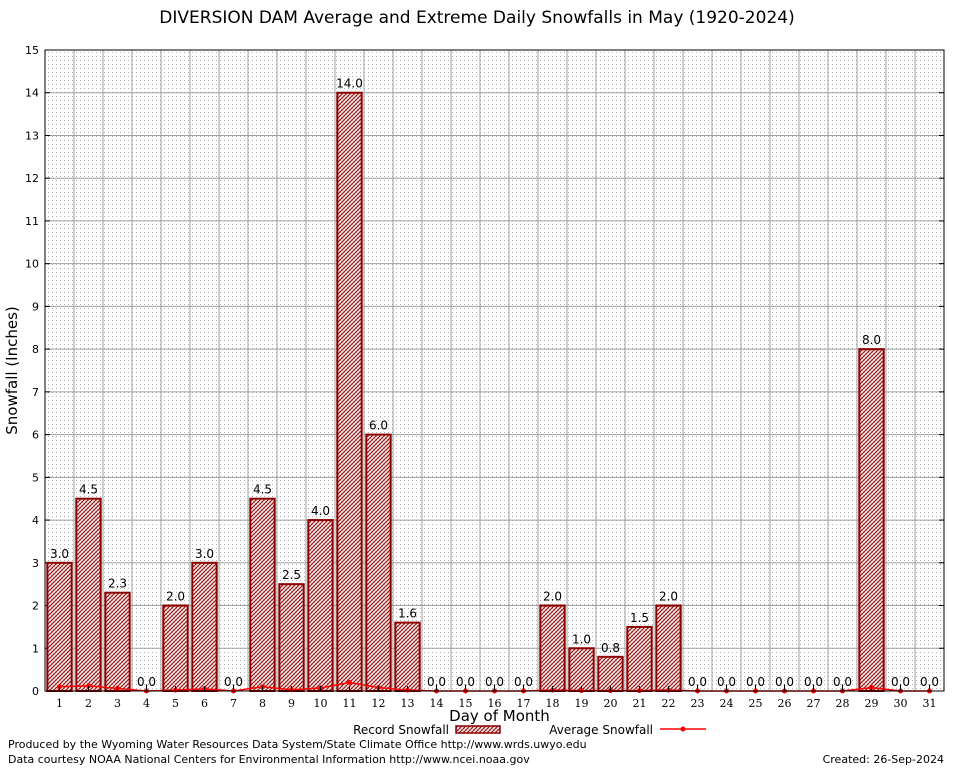 This screenshot has height=768, width=954. What do you see at coordinates (35, 306) in the screenshot?
I see `y-tick-label: 9` at bounding box center [35, 306].